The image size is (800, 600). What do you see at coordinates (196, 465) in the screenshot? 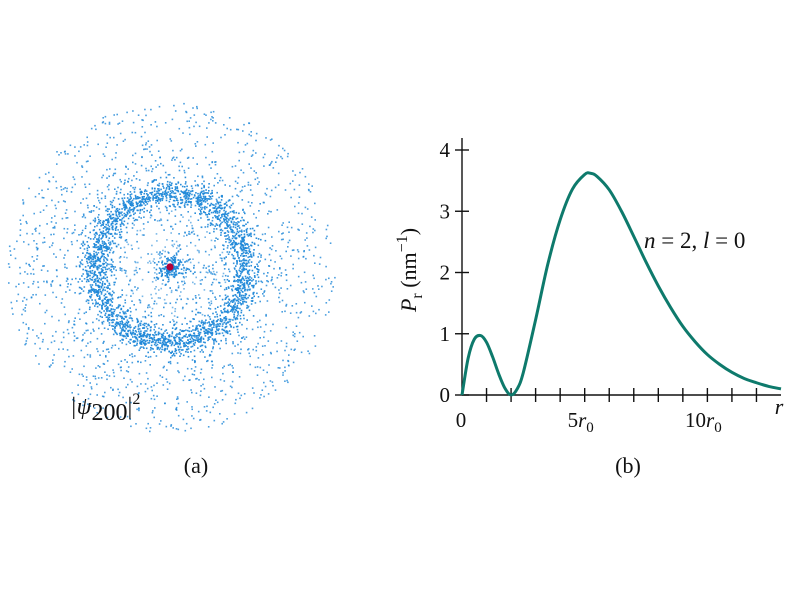
I see `caption-a: (a)` at bounding box center [196, 465].